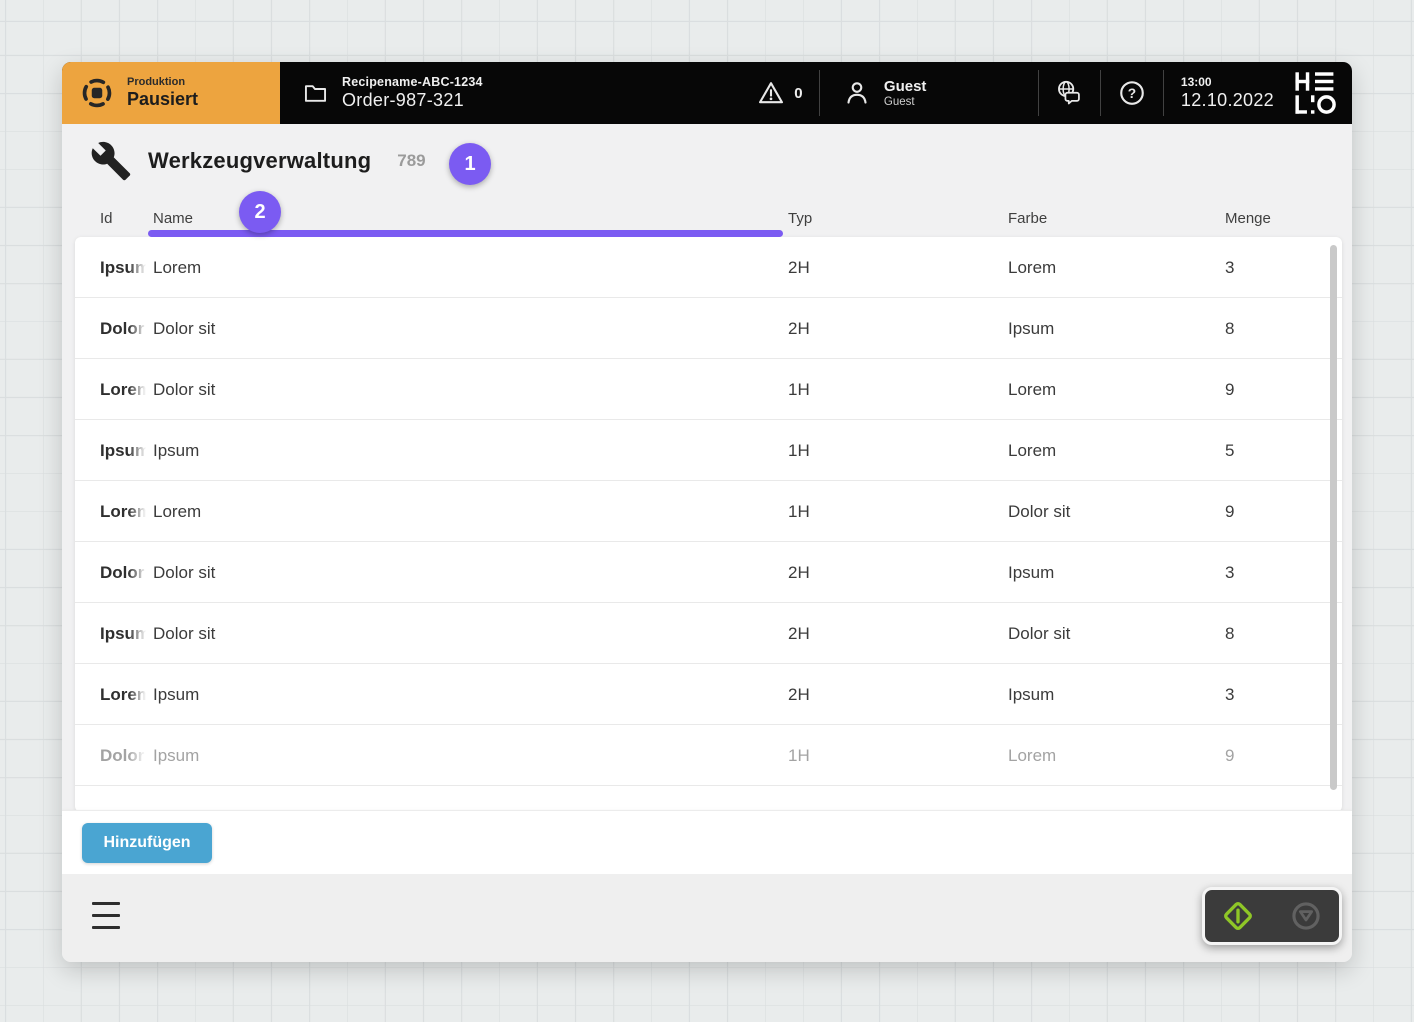 The height and width of the screenshot is (1022, 1414). Describe the element at coordinates (905, 86) in the screenshot. I see `user-name: Guest` at that location.